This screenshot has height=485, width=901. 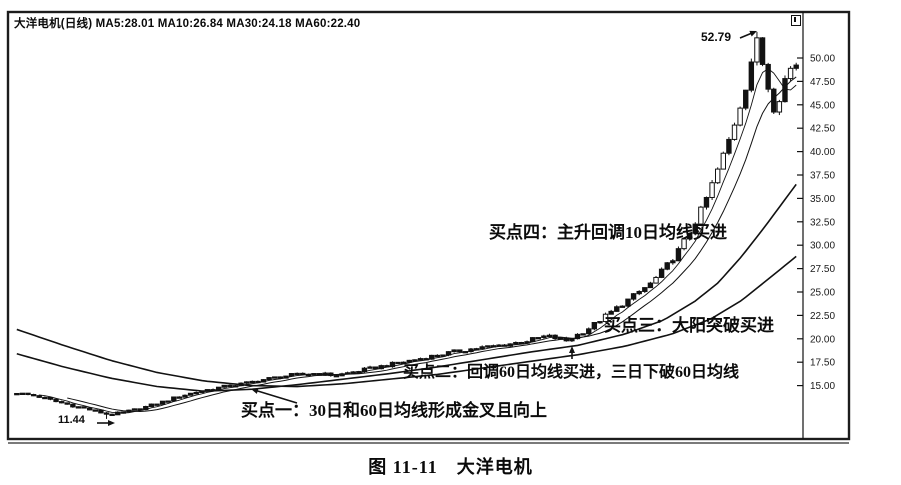 I want to click on low-price-label: 11.44, so click(x=71, y=420).